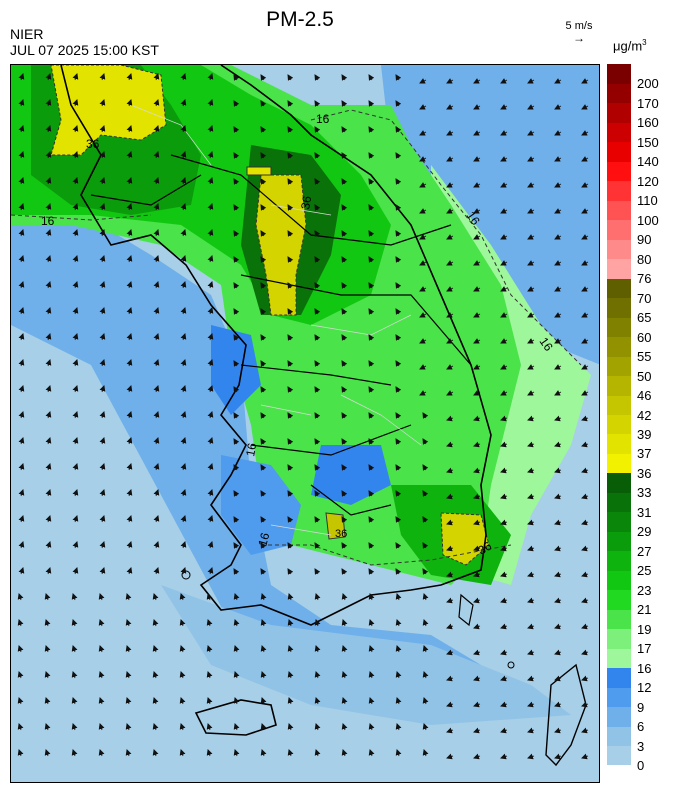  What do you see at coordinates (648, 181) in the screenshot?
I see `legend-label: 120` at bounding box center [648, 181].